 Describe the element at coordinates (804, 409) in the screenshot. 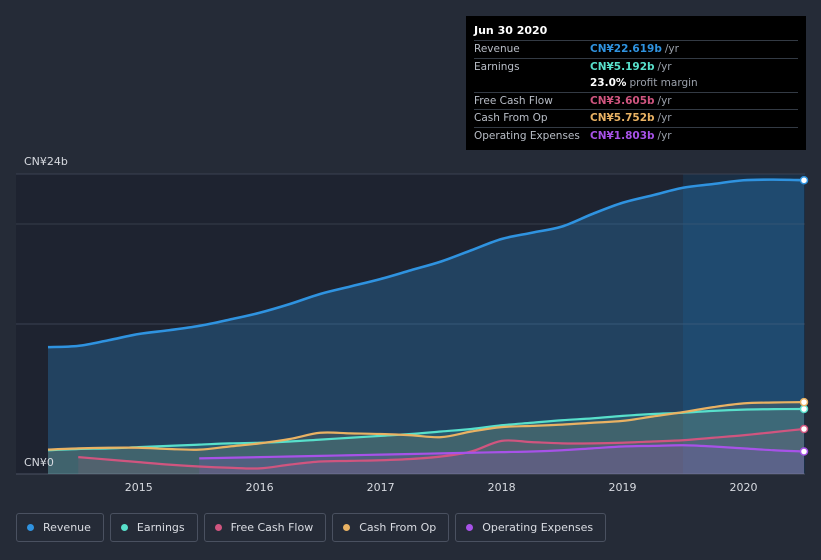

I see `endpoint-earnings` at that location.